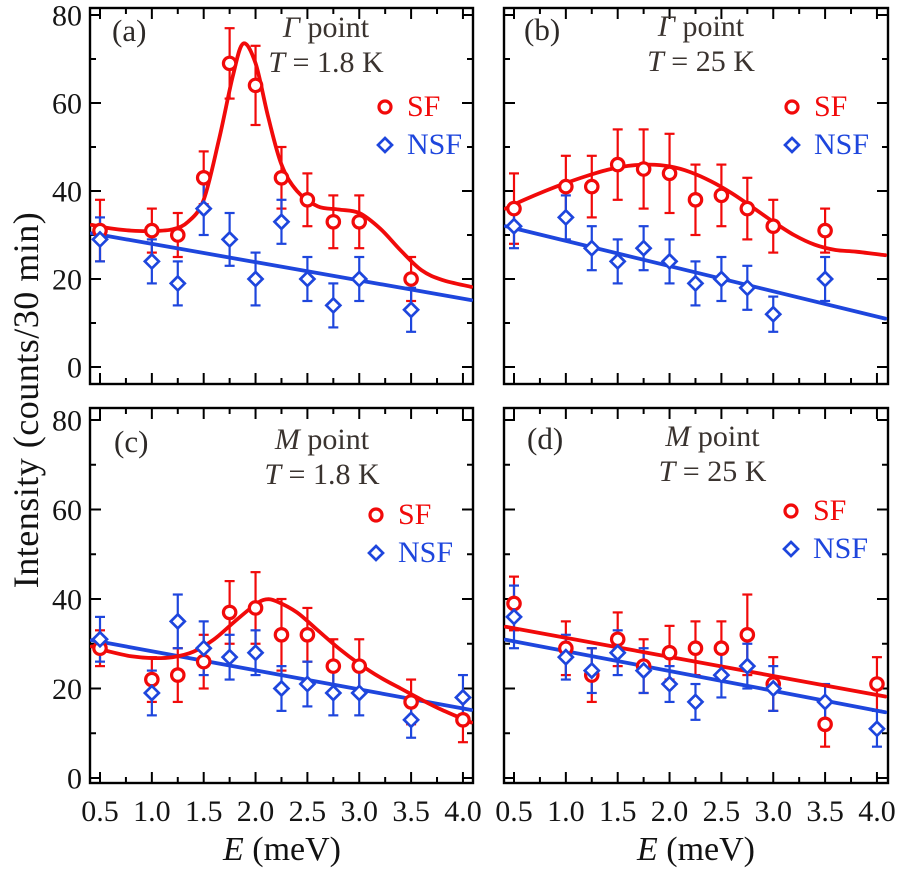  I want to click on panel-a-legend: SF NSF, so click(417, 126).